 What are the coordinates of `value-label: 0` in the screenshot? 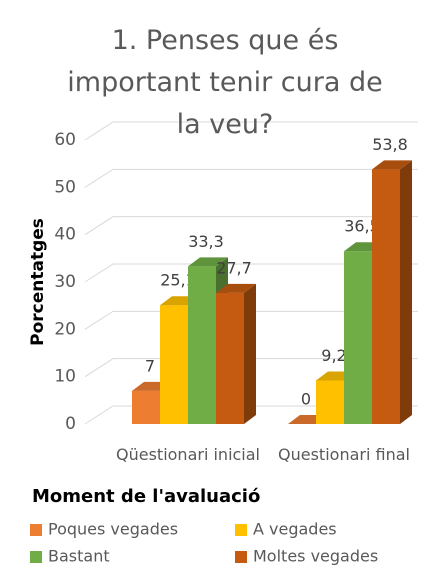 It's located at (306, 399).